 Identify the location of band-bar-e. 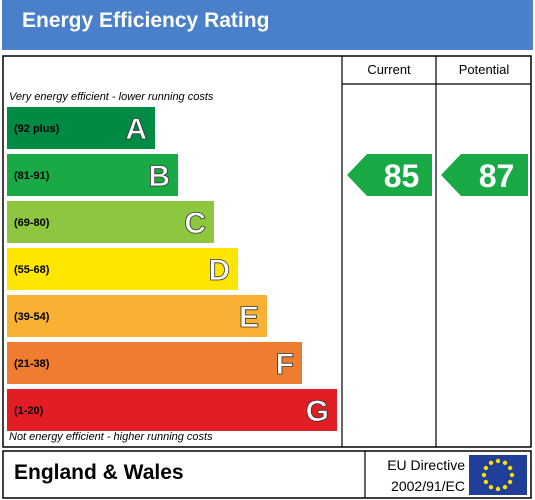
(137, 316).